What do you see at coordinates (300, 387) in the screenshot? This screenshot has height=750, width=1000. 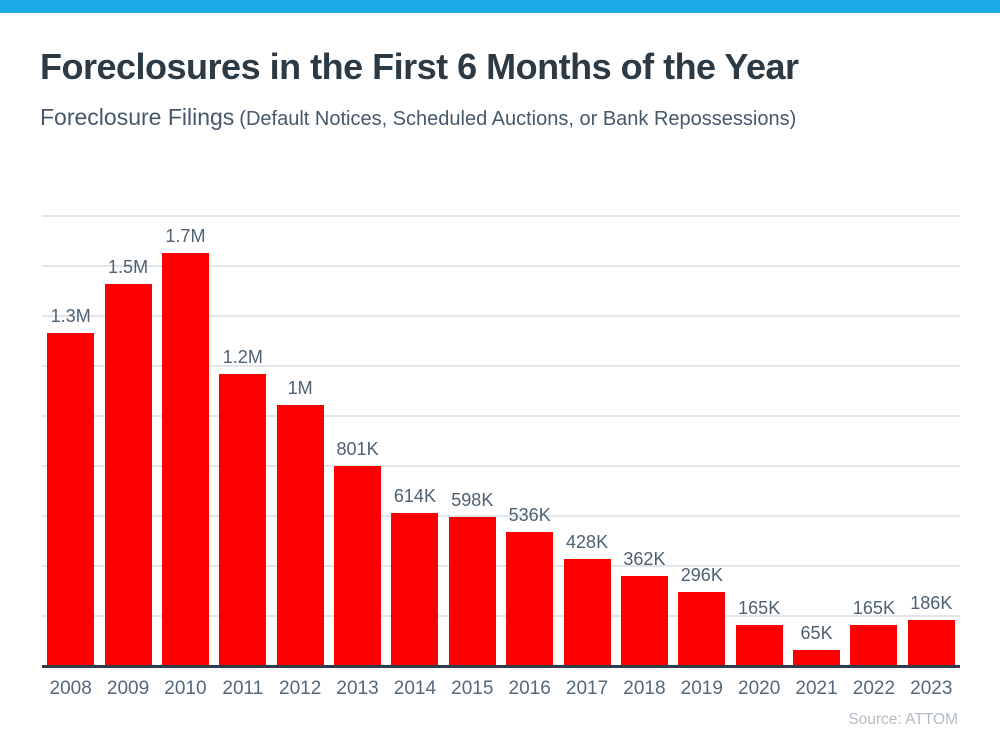 I see `bar-value-label-2012: 1M` at bounding box center [300, 387].